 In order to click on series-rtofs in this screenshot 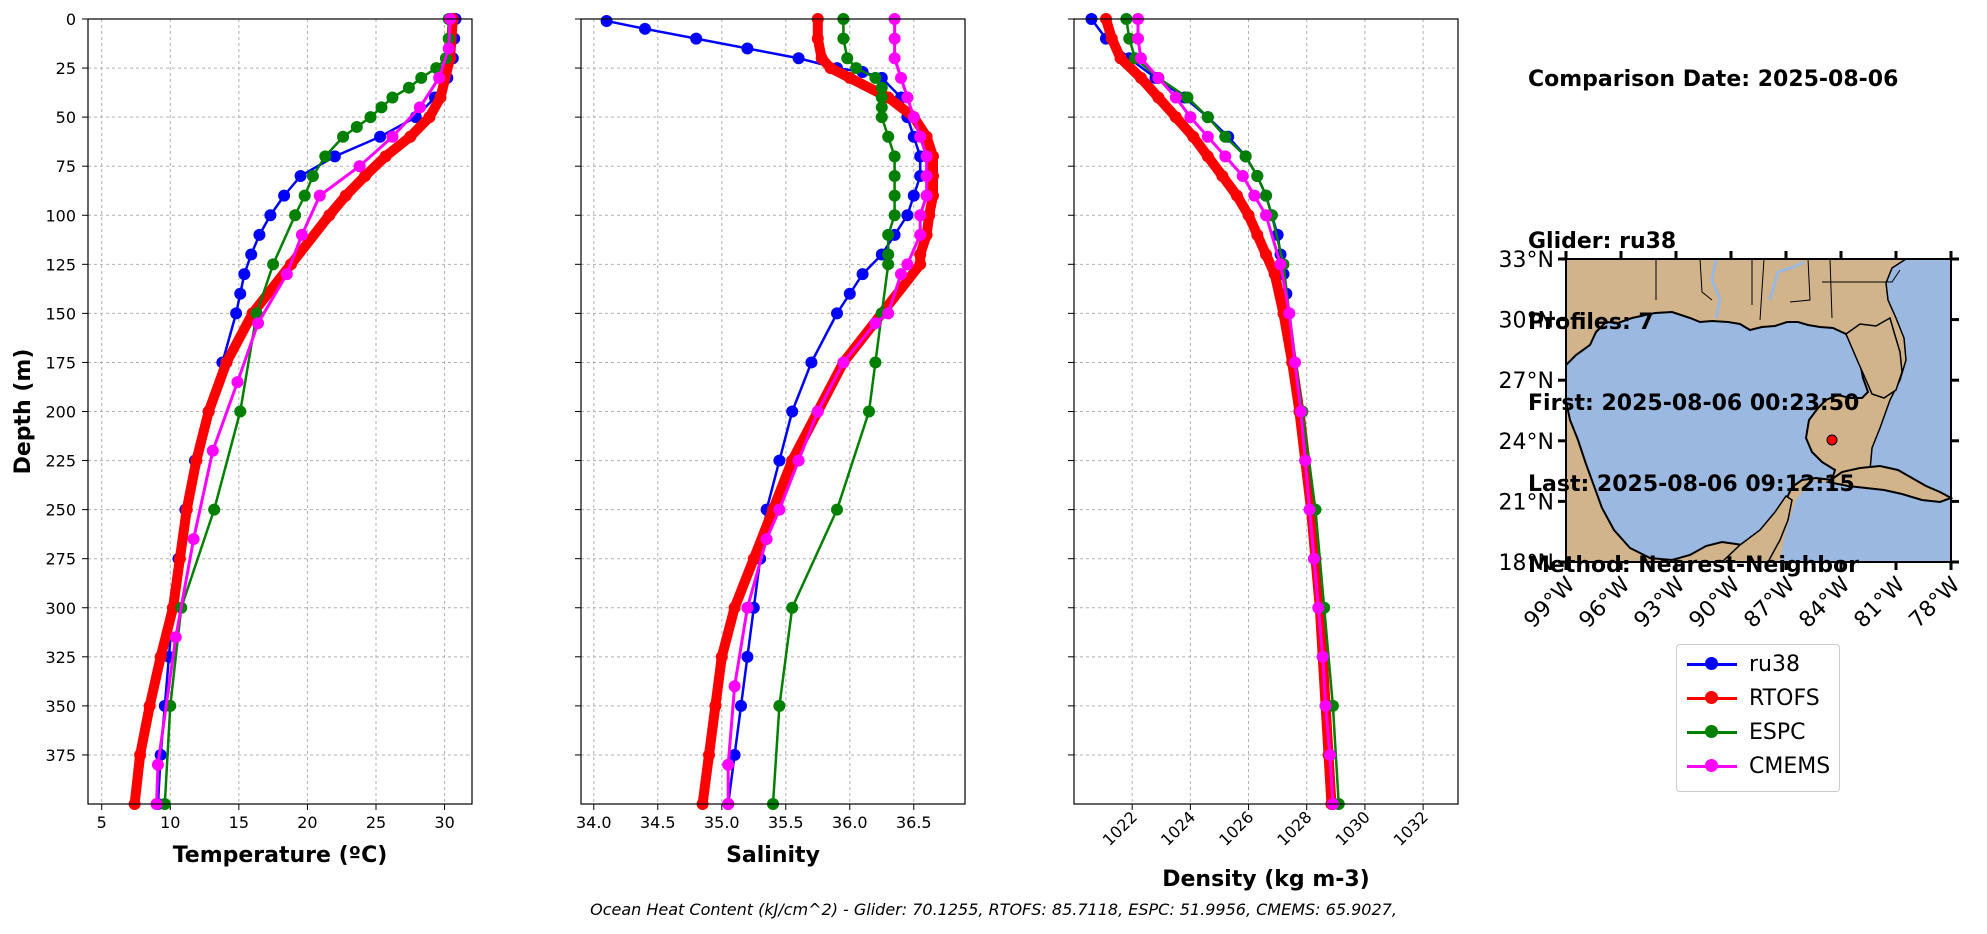, I will do `click(817, 411)`.